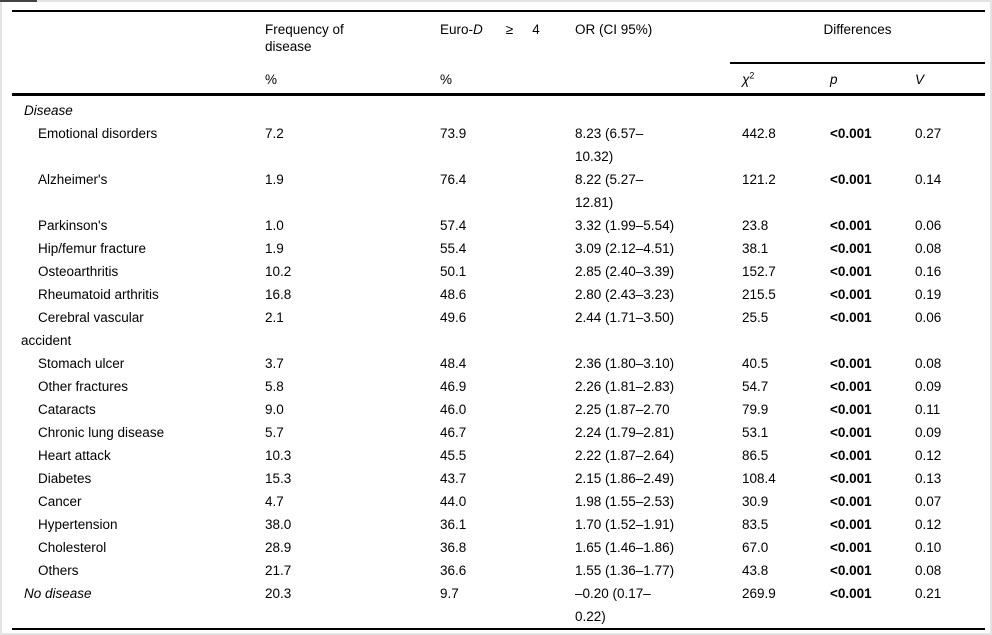 The height and width of the screenshot is (635, 992). Describe the element at coordinates (82, 328) in the screenshot. I see `row-label: Cerebral vascular accident` at that location.